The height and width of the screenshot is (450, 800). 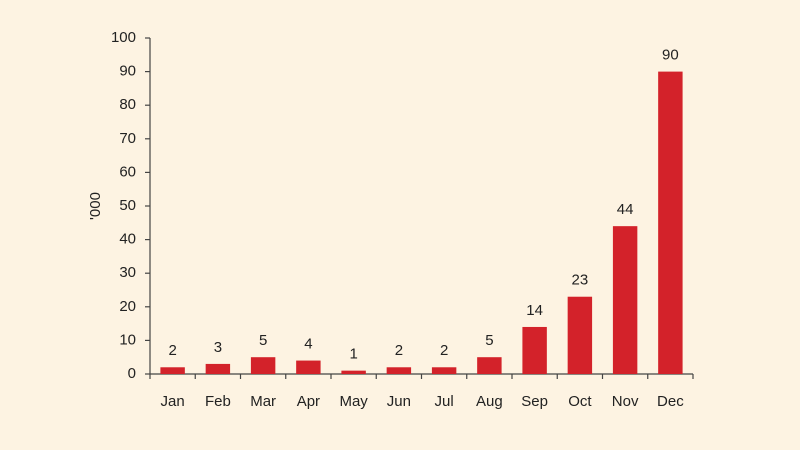 What do you see at coordinates (489, 401) in the screenshot?
I see `x-tick-label: Aug` at bounding box center [489, 401].